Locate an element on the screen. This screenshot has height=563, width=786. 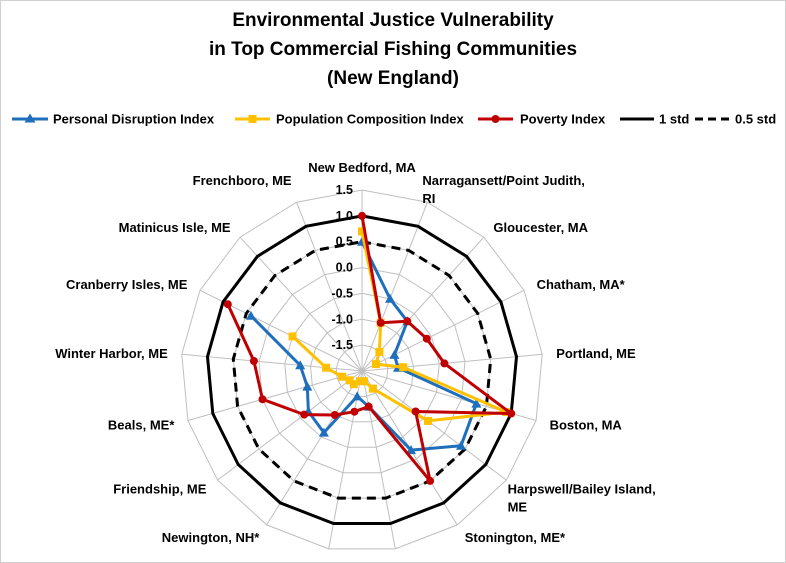
legend-label-personal-disruption: Personal Disruption Index is located at coordinates (134, 119).